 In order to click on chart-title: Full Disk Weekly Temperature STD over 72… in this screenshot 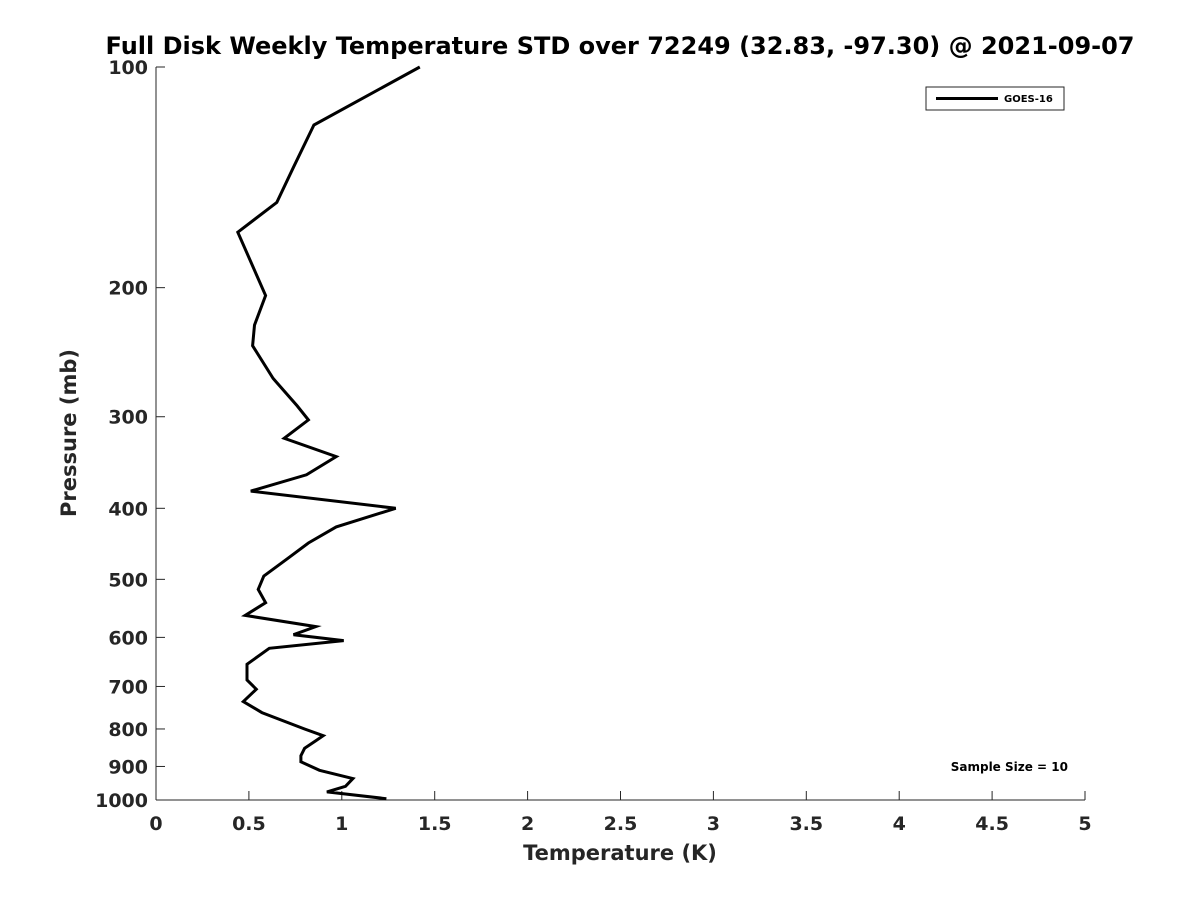, I will do `click(620, 46)`.